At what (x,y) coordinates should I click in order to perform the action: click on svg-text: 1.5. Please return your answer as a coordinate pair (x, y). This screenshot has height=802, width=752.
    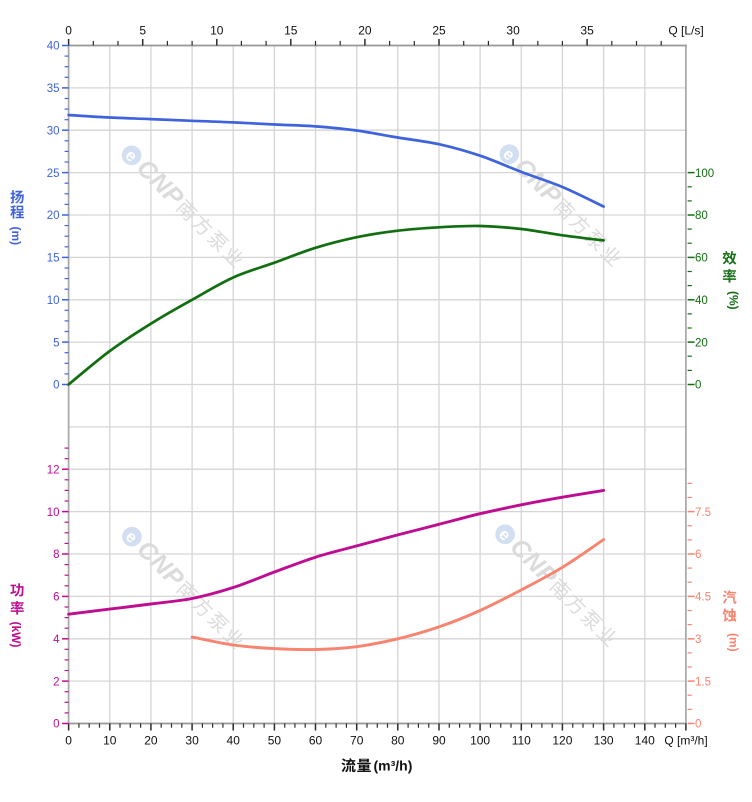
    Looking at the image, I should click on (703, 682).